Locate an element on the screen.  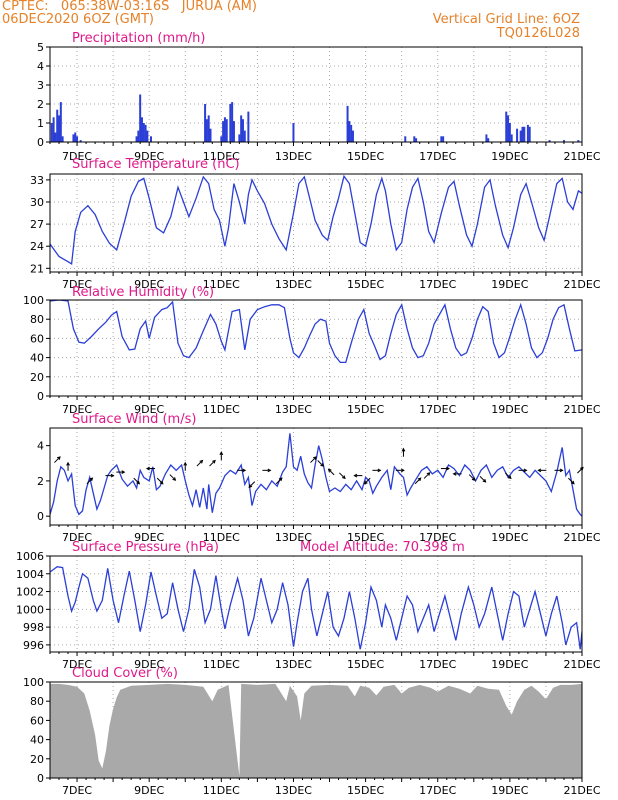
y-tick-label: 996 is located at coordinates (33, 645).